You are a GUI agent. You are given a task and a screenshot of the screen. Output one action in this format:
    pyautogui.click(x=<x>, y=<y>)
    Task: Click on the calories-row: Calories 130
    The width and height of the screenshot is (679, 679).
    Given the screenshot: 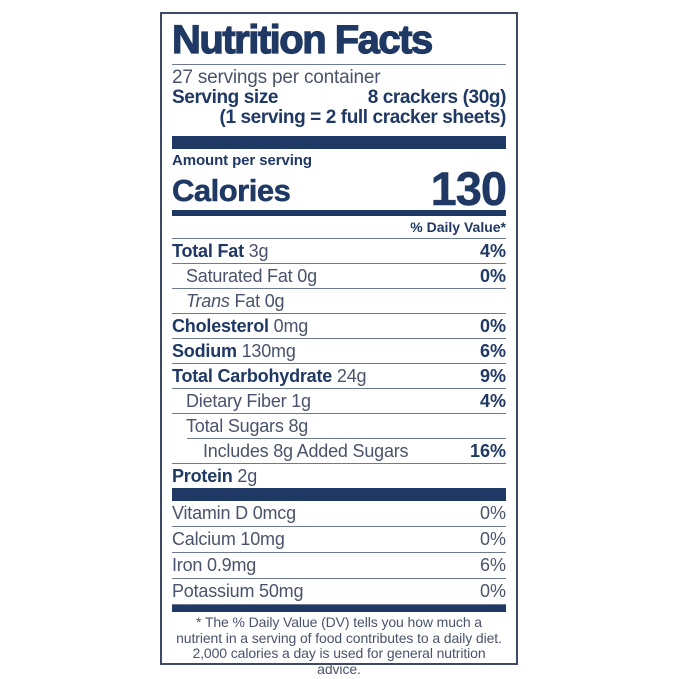 What is the action you would take?
    pyautogui.click(x=340, y=188)
    